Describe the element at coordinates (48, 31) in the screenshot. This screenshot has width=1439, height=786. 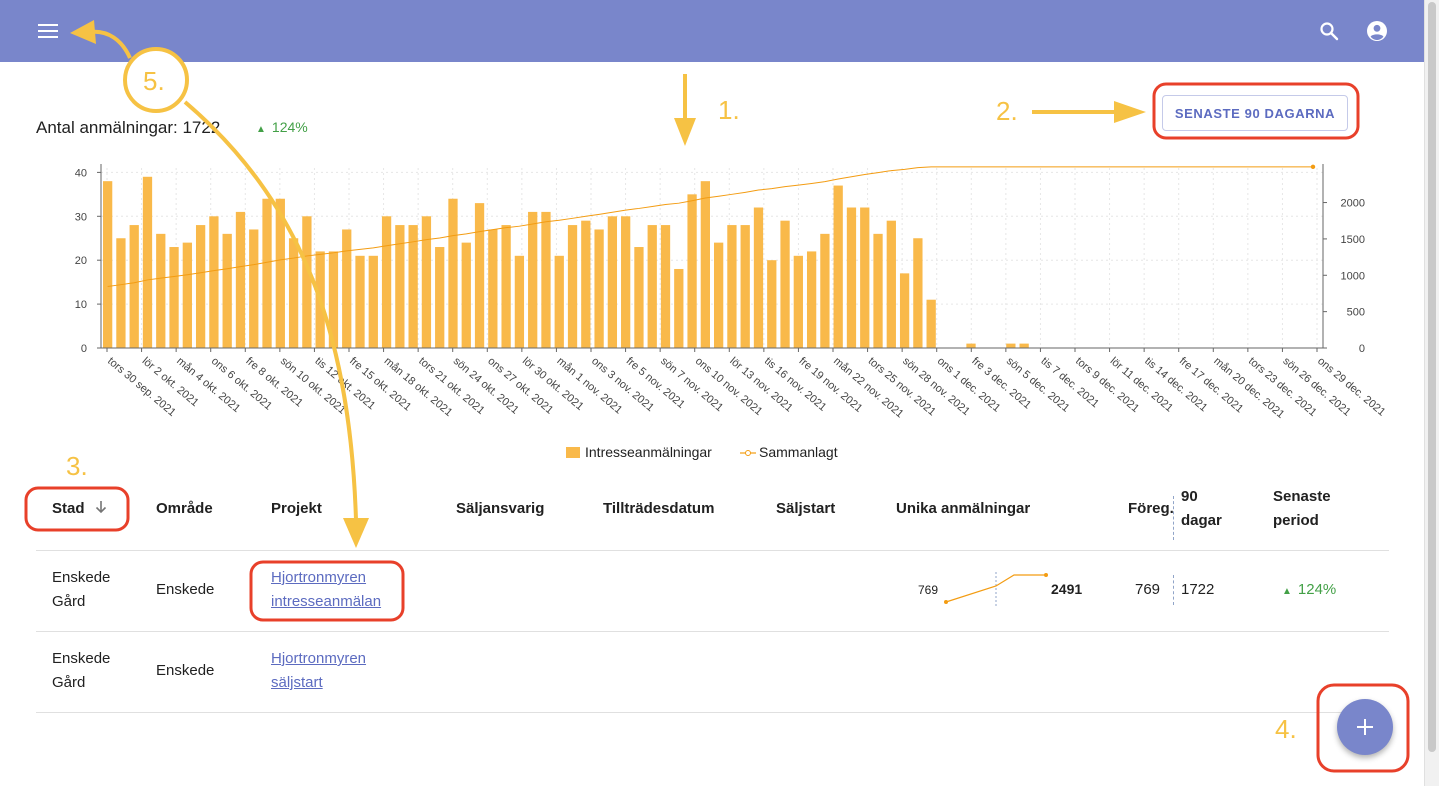
I see `menu-icon` at that location.